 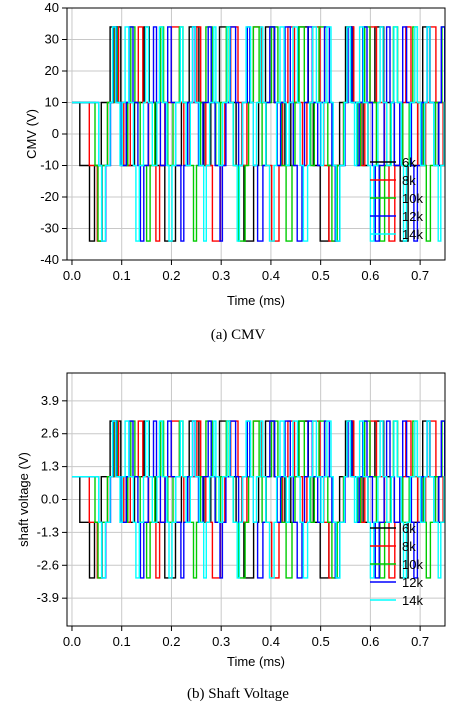 What do you see at coordinates (50, 400) in the screenshot?
I see `y-tick-label: 3.9` at bounding box center [50, 400].